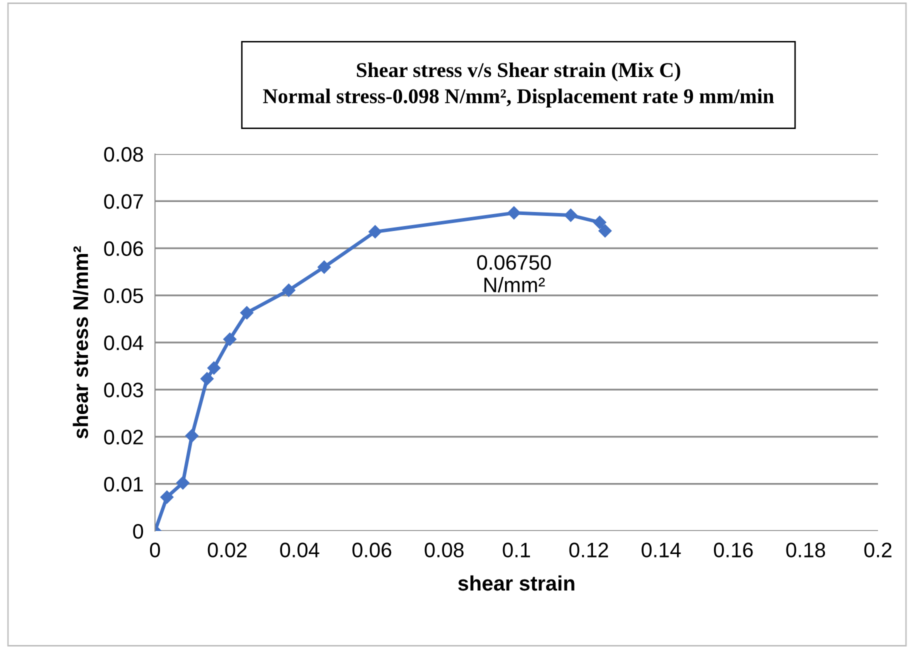 The height and width of the screenshot is (649, 908). What do you see at coordinates (227, 550) in the screenshot?
I see `x-tick-label: 0.02` at bounding box center [227, 550].